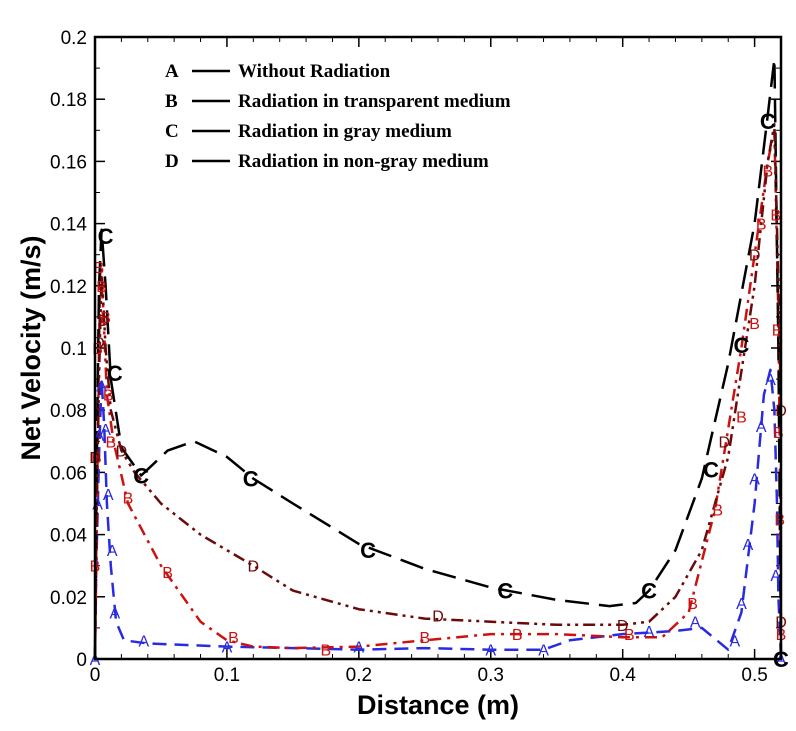 Image resolution: width=796 pixels, height=731 pixels. Describe the element at coordinates (31, 347) in the screenshot. I see `y-axis-title: Net Velocity (m/s)` at that location.